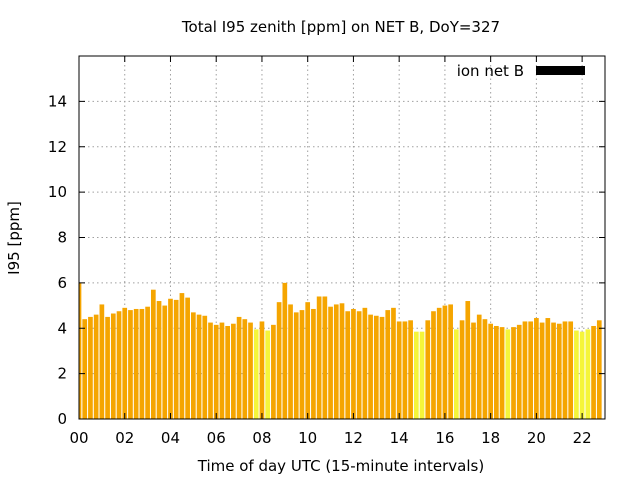  What do you see at coordinates (57, 147) in the screenshot?
I see `y-tick-label: 12` at bounding box center [57, 147].